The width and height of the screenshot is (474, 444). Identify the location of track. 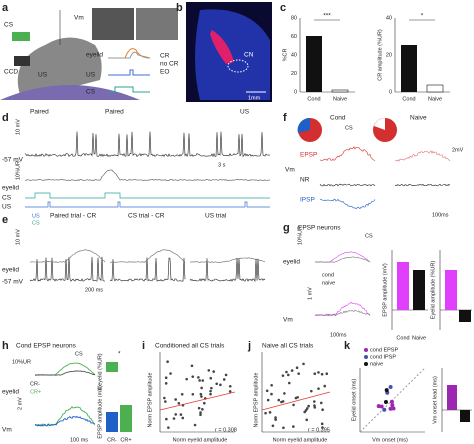
(222, 47).